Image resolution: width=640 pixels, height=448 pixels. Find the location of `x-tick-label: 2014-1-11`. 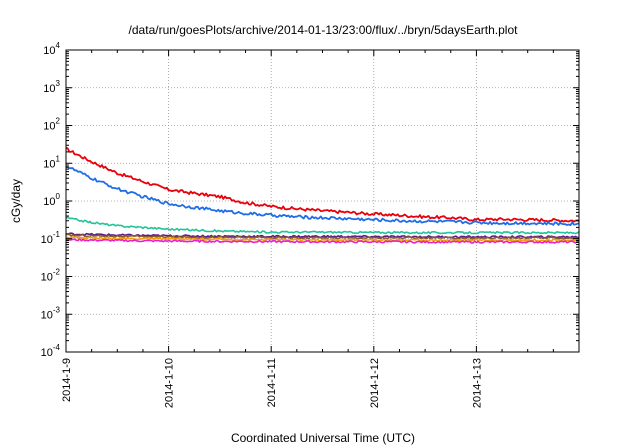

x-tick-label: 2014-1-11 is located at coordinates (272, 382).